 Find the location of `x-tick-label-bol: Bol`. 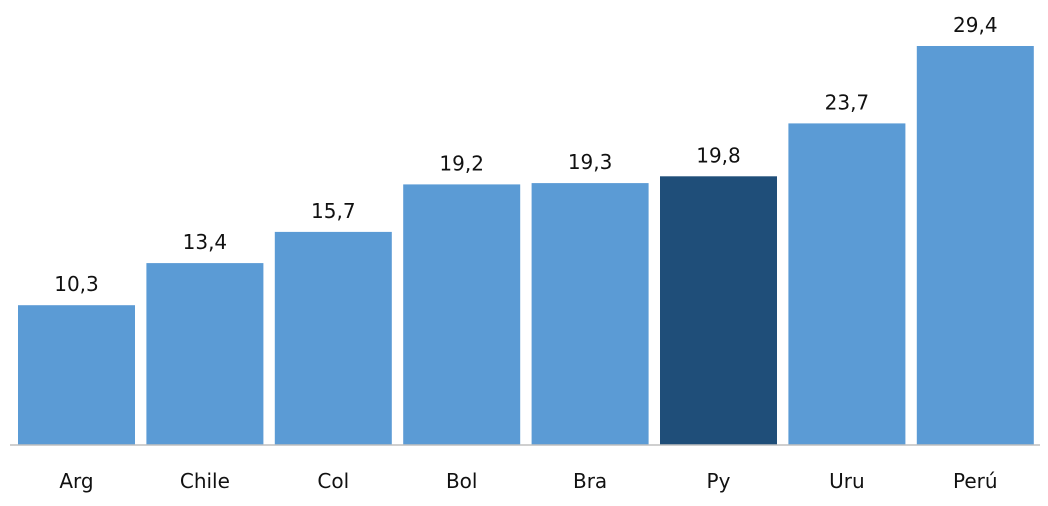

x-tick-label-bol: Bol is located at coordinates (462, 481).